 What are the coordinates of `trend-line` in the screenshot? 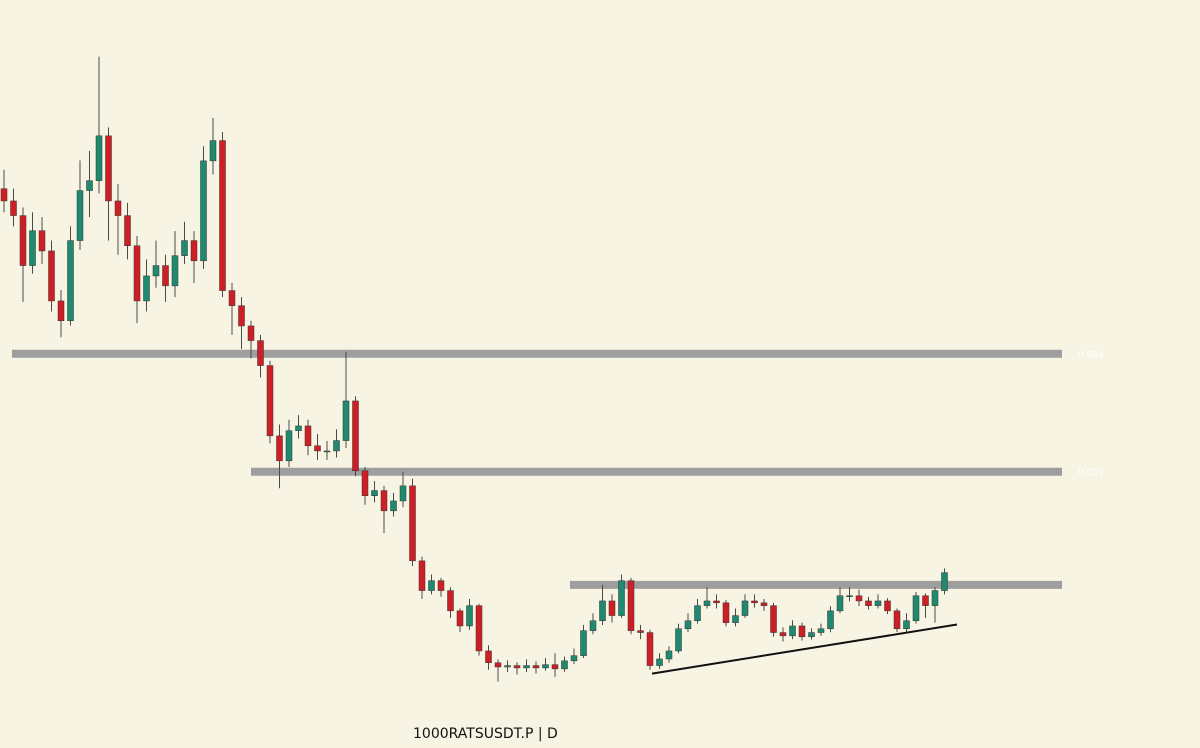 It's located at (804, 649).